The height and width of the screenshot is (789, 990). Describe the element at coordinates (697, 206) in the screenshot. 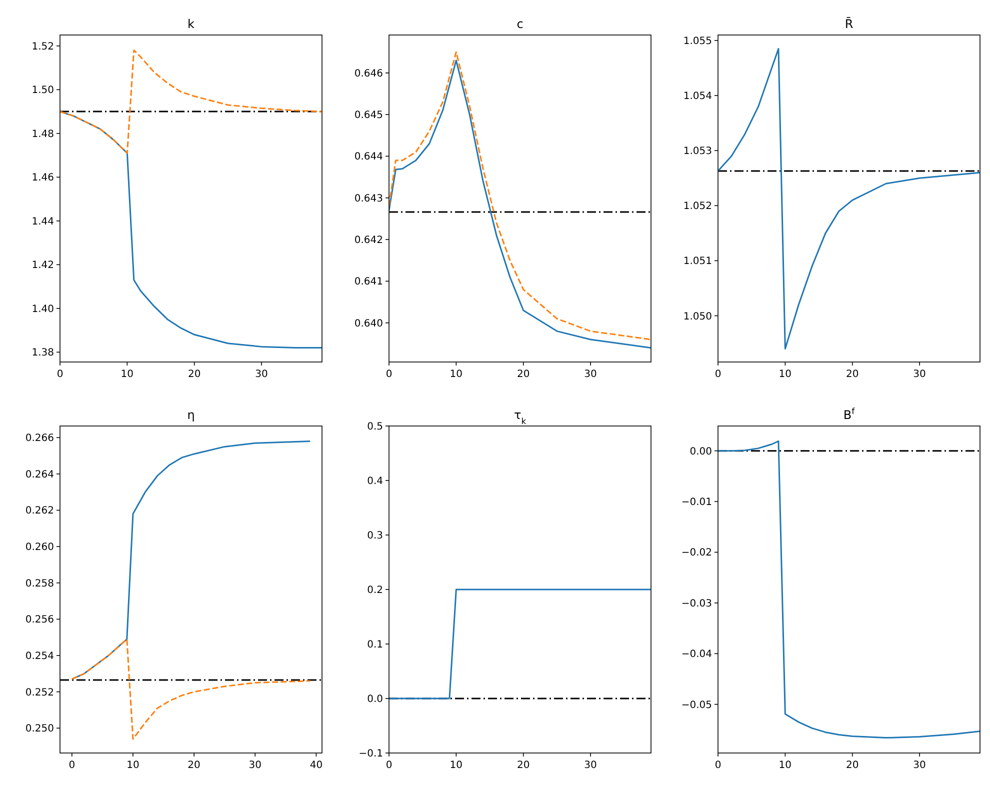

I see `y-tick-label: 1.052` at that location.